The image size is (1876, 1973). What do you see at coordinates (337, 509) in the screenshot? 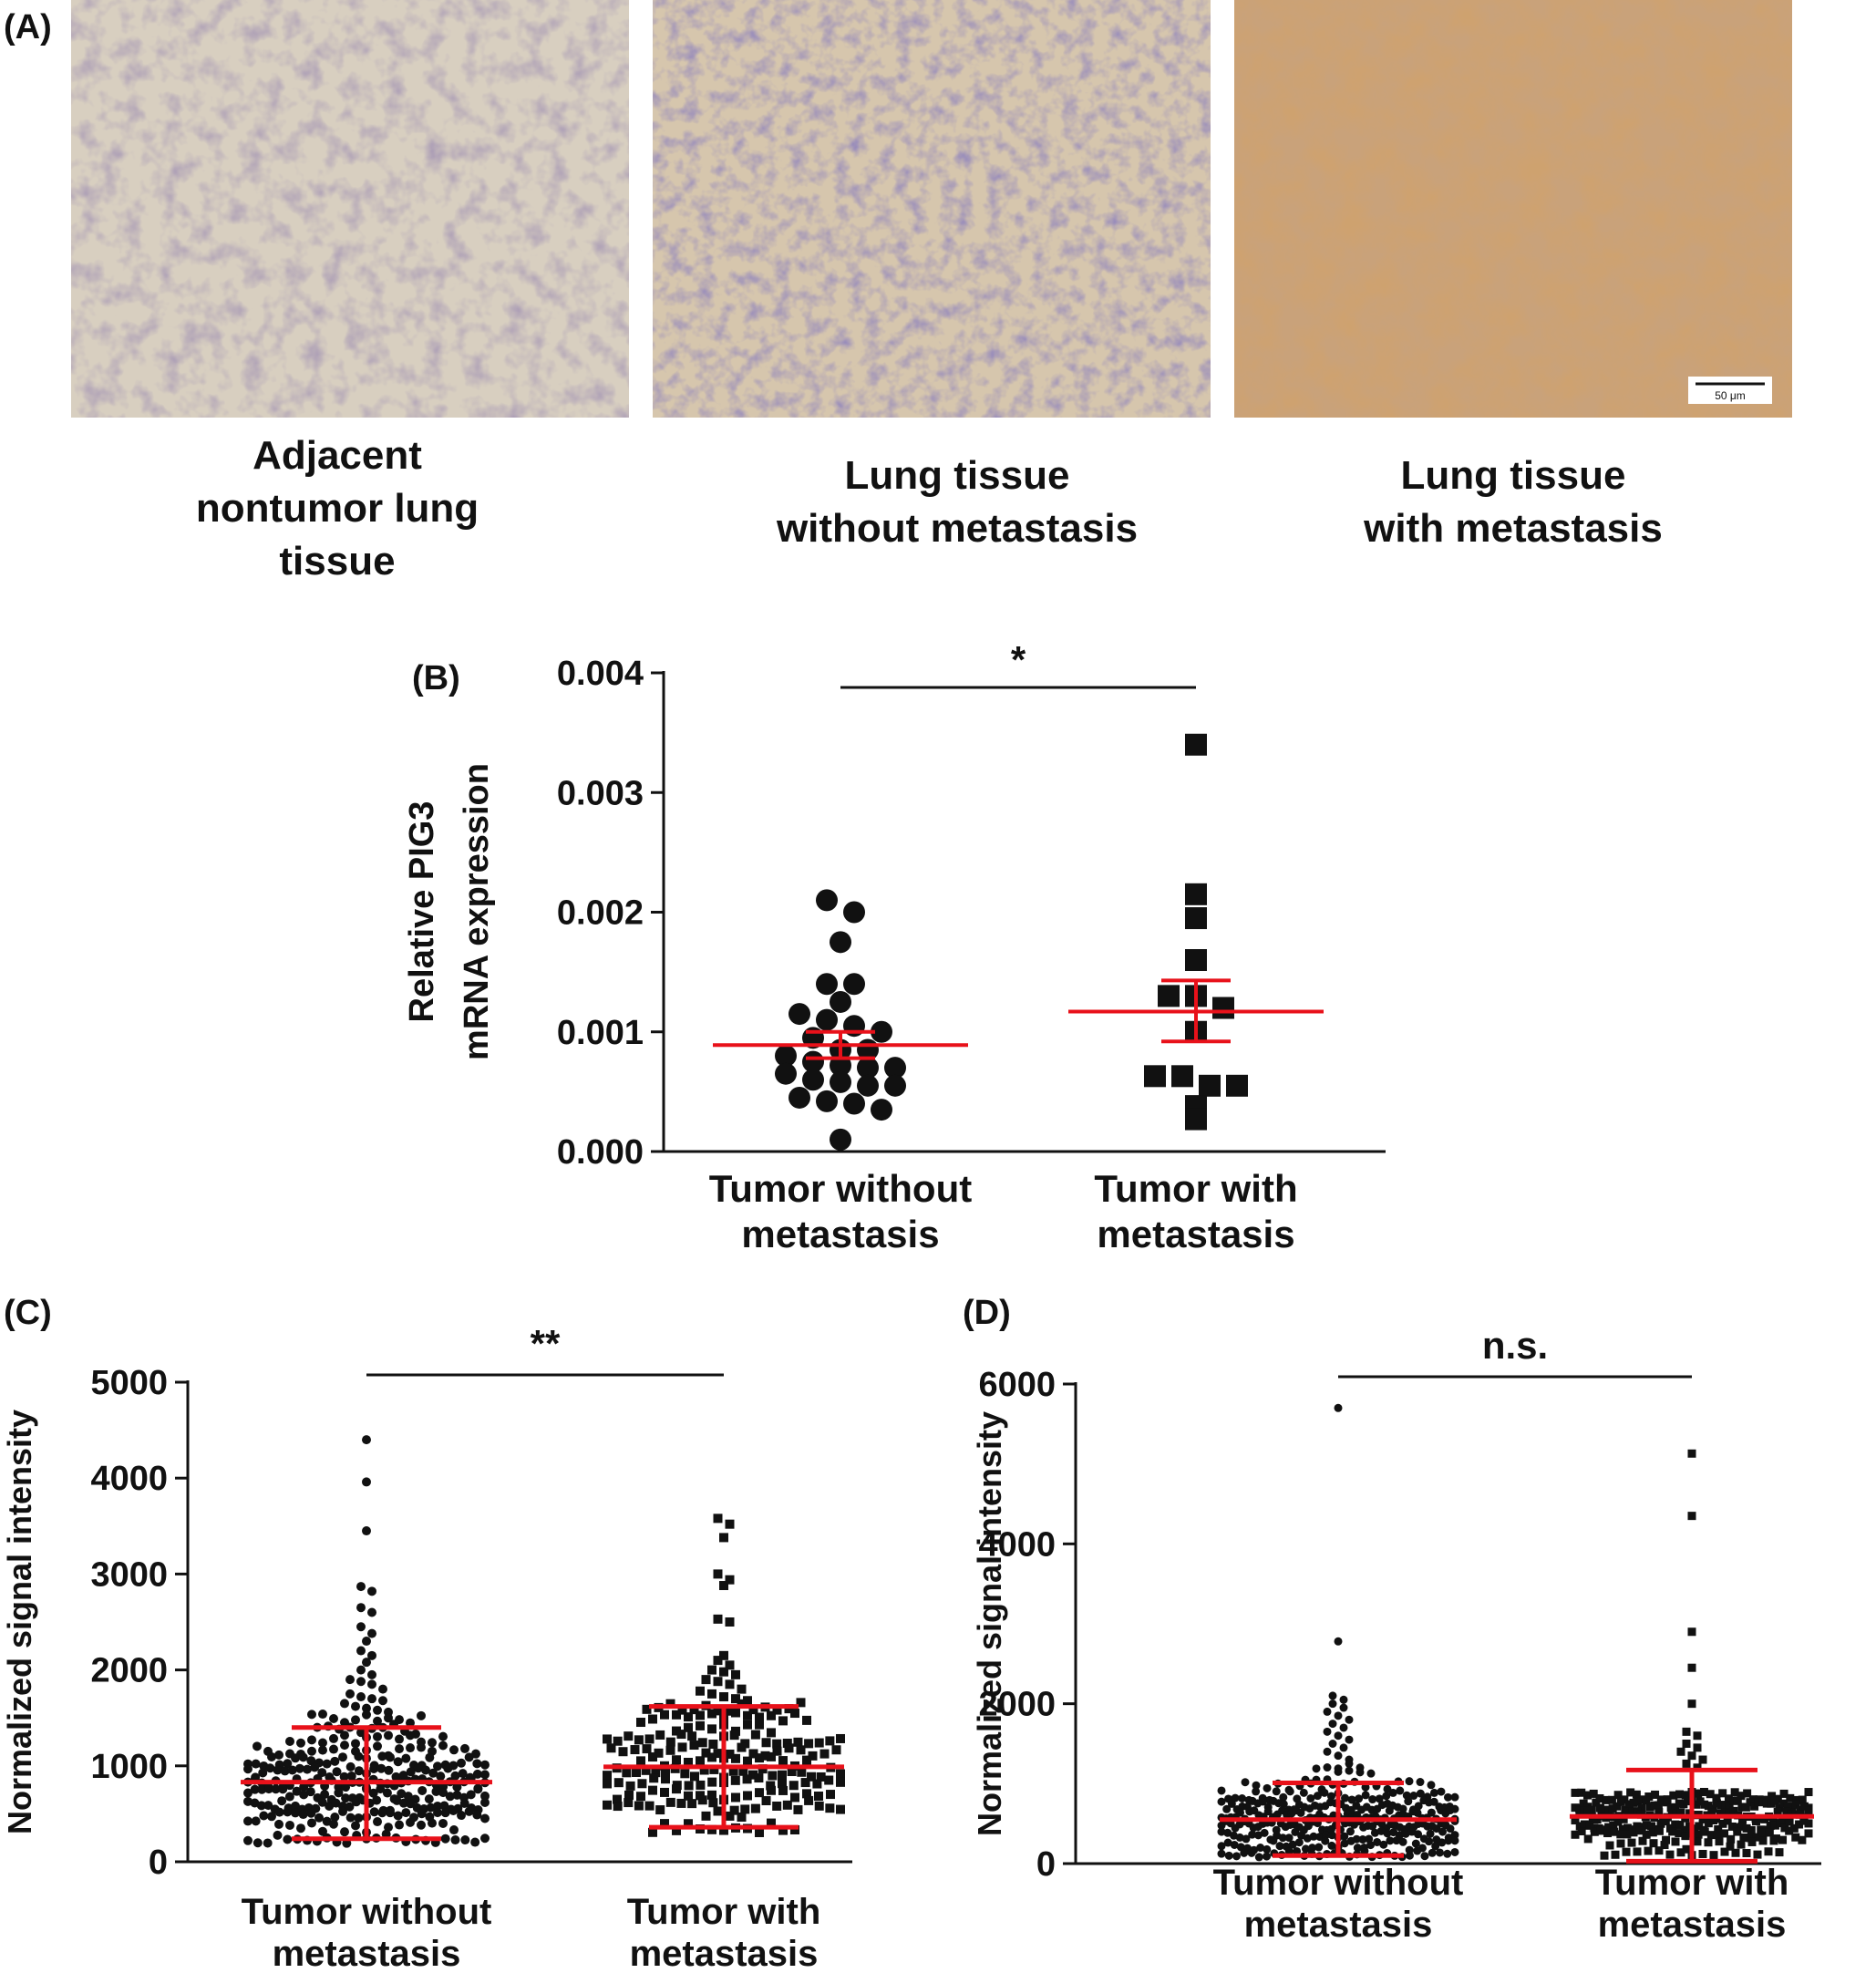
I see `caption-adjacent-nontumor: Adjacent nontumor lung tissue` at bounding box center [337, 509].